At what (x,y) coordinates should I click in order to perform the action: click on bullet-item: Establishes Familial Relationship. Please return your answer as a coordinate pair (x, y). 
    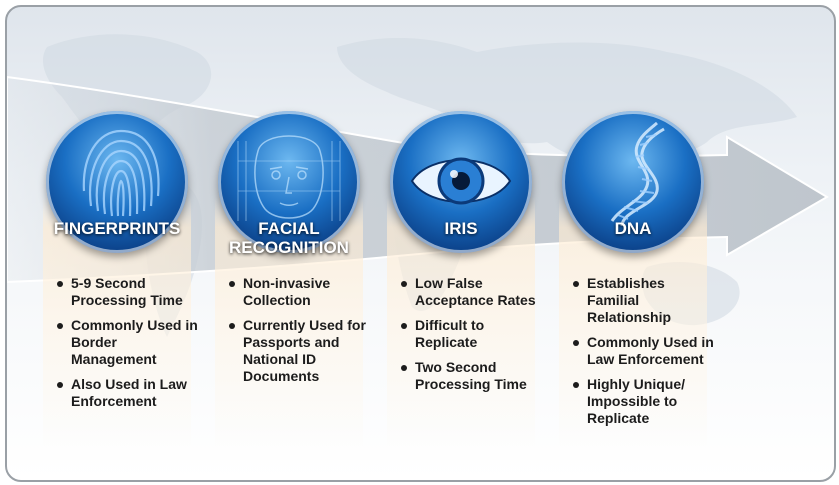
    Looking at the image, I should click on (643, 300).